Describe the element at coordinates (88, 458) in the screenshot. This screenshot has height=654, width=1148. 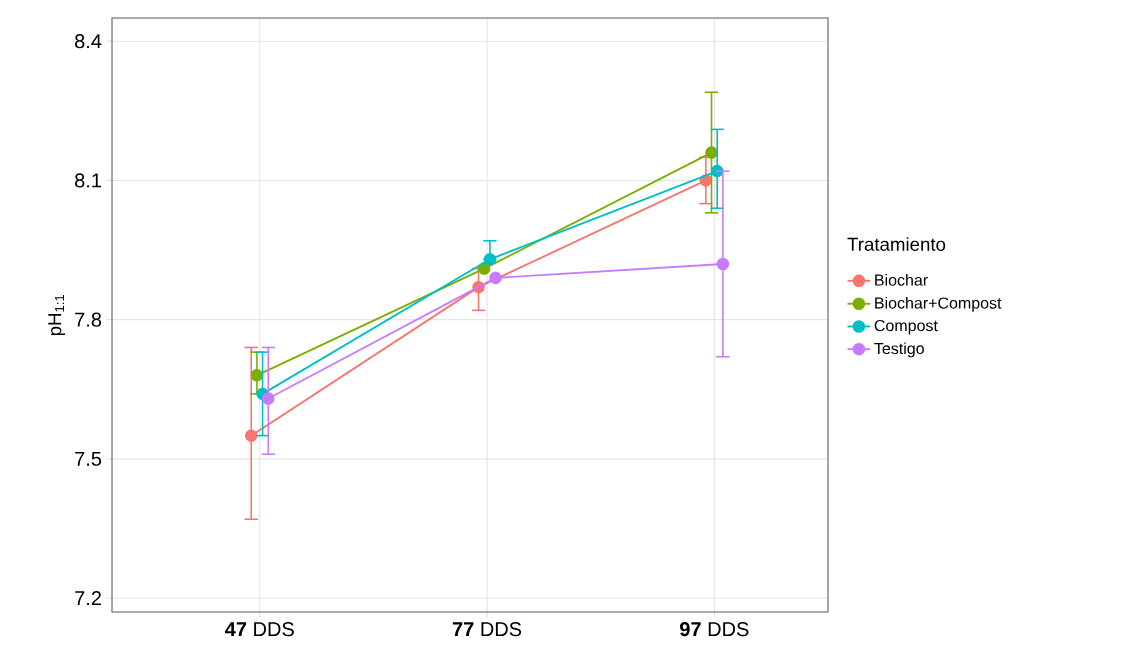
I see `y-tick-label: 7.5` at that location.